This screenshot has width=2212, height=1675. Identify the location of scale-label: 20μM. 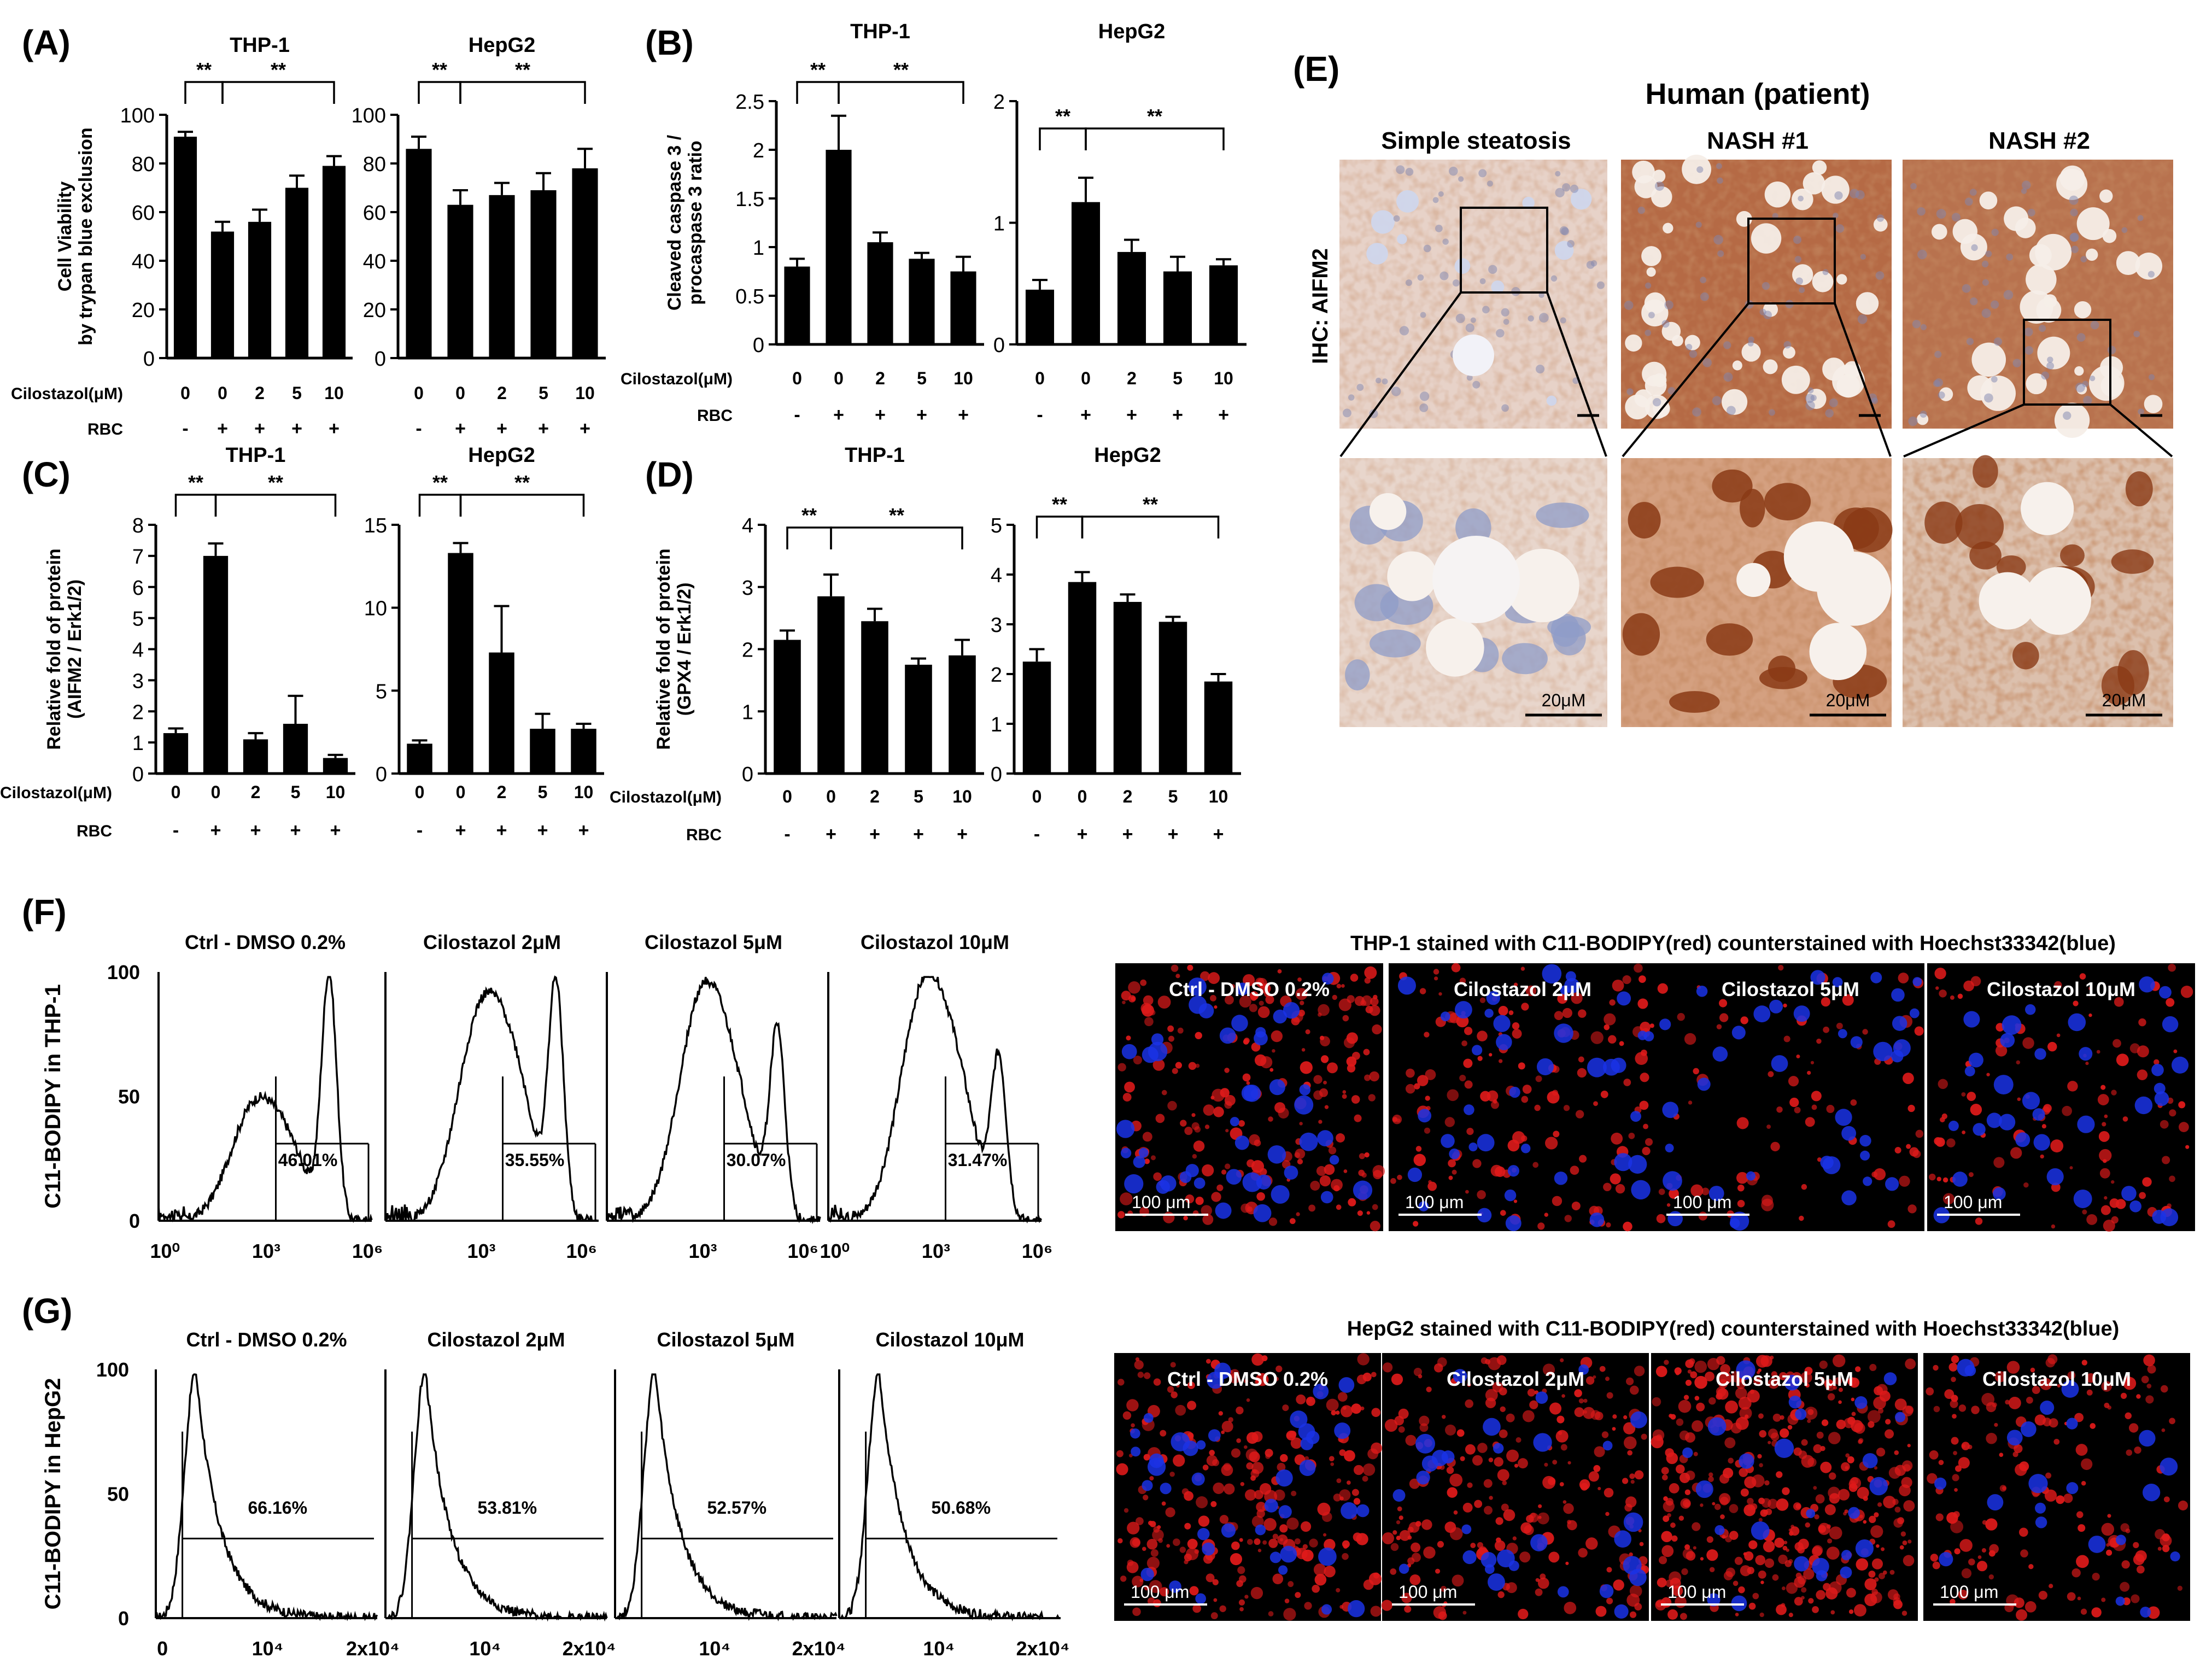
(1564, 700).